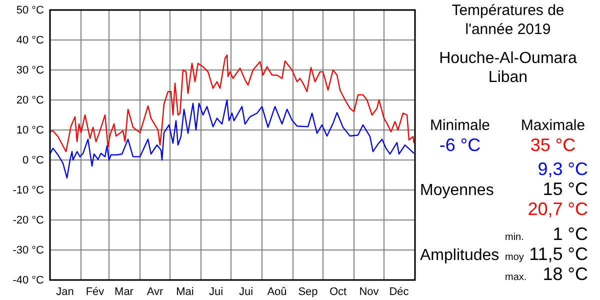 Image resolution: width=600 pixels, height=300 pixels. Describe the element at coordinates (30, 100) in the screenshot. I see `y-tick-label: 20 °C` at that location.